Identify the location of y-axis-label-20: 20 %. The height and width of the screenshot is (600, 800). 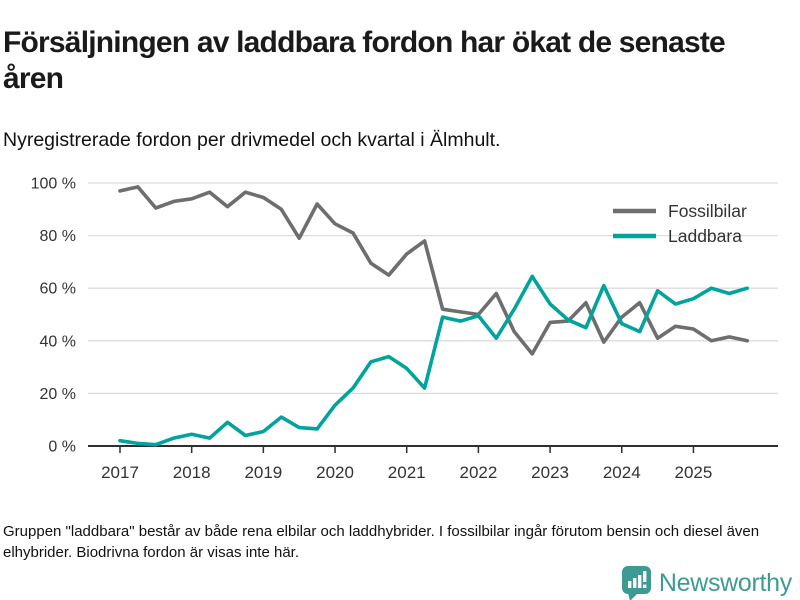
(58, 394).